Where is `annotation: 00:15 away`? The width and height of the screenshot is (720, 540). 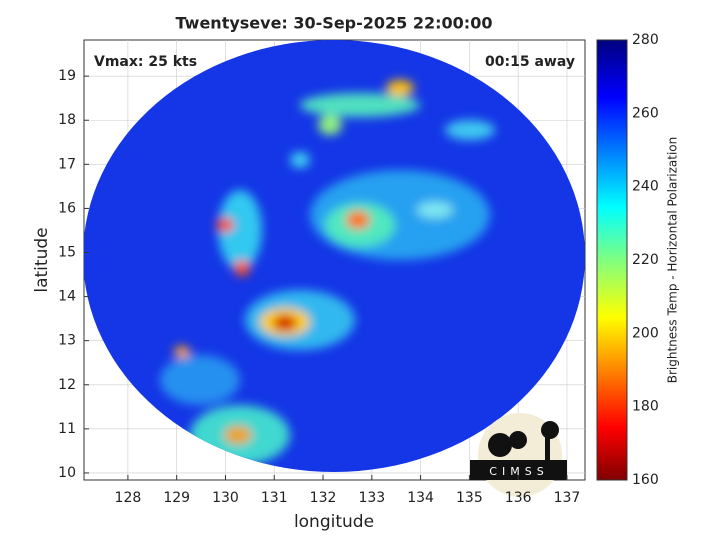 annotation: 00:15 away is located at coordinates (530, 62).